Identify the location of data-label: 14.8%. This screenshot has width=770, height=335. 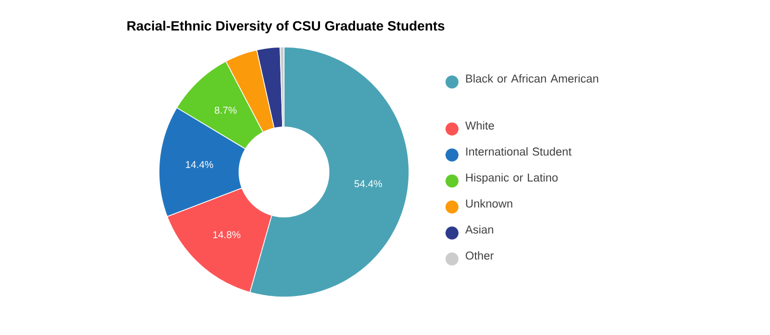
(226, 234).